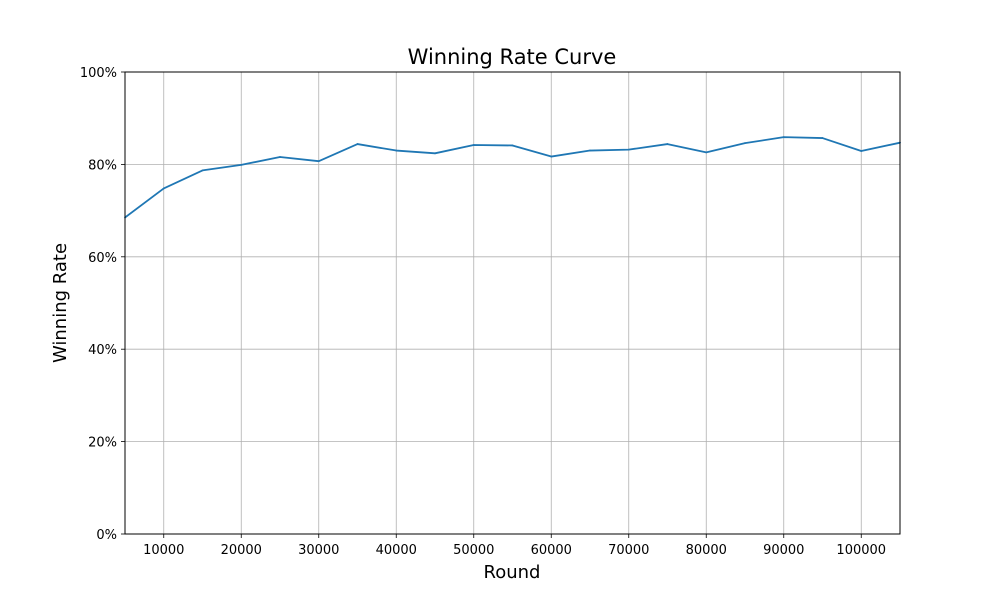 The image size is (1000, 600). What do you see at coordinates (512, 57) in the screenshot?
I see `chart-title: Winning Rate Curve` at bounding box center [512, 57].